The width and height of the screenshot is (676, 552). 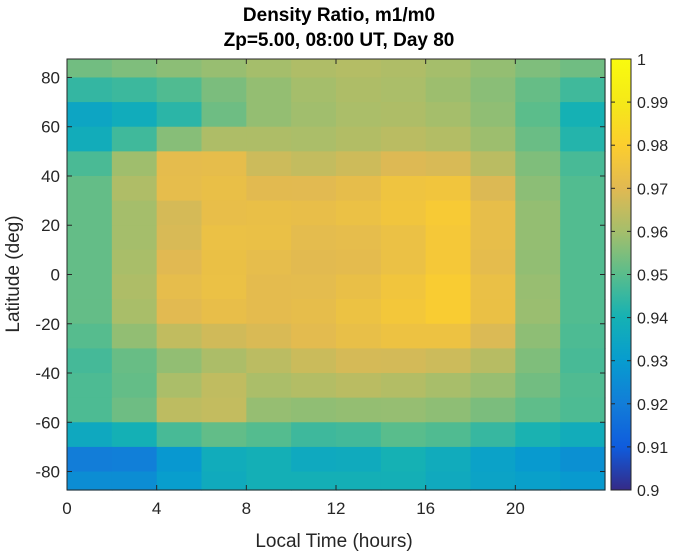 What do you see at coordinates (336, 508) in the screenshot?
I see `x-tick-label: 12` at bounding box center [336, 508].